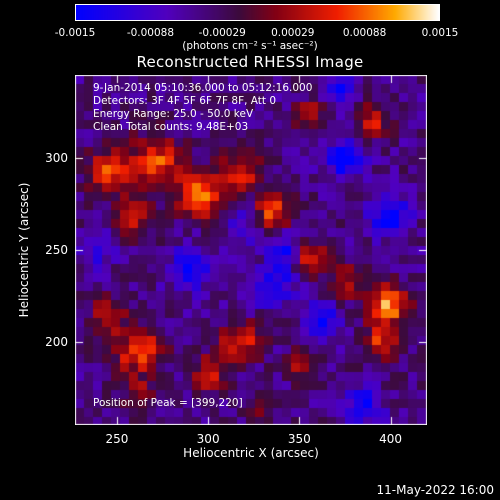 The height and width of the screenshot is (500, 500). I want to click on colorbar, so click(257, 12).